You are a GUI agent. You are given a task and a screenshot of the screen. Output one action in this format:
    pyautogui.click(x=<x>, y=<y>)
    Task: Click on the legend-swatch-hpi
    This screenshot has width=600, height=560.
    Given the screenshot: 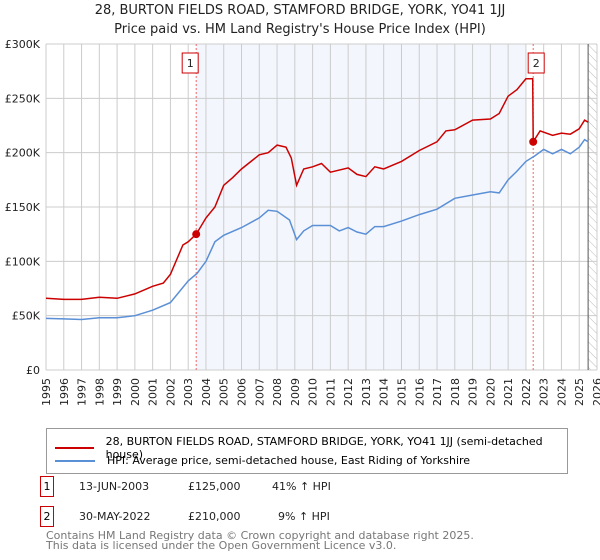 What is the action you would take?
    pyautogui.click(x=75, y=460)
    